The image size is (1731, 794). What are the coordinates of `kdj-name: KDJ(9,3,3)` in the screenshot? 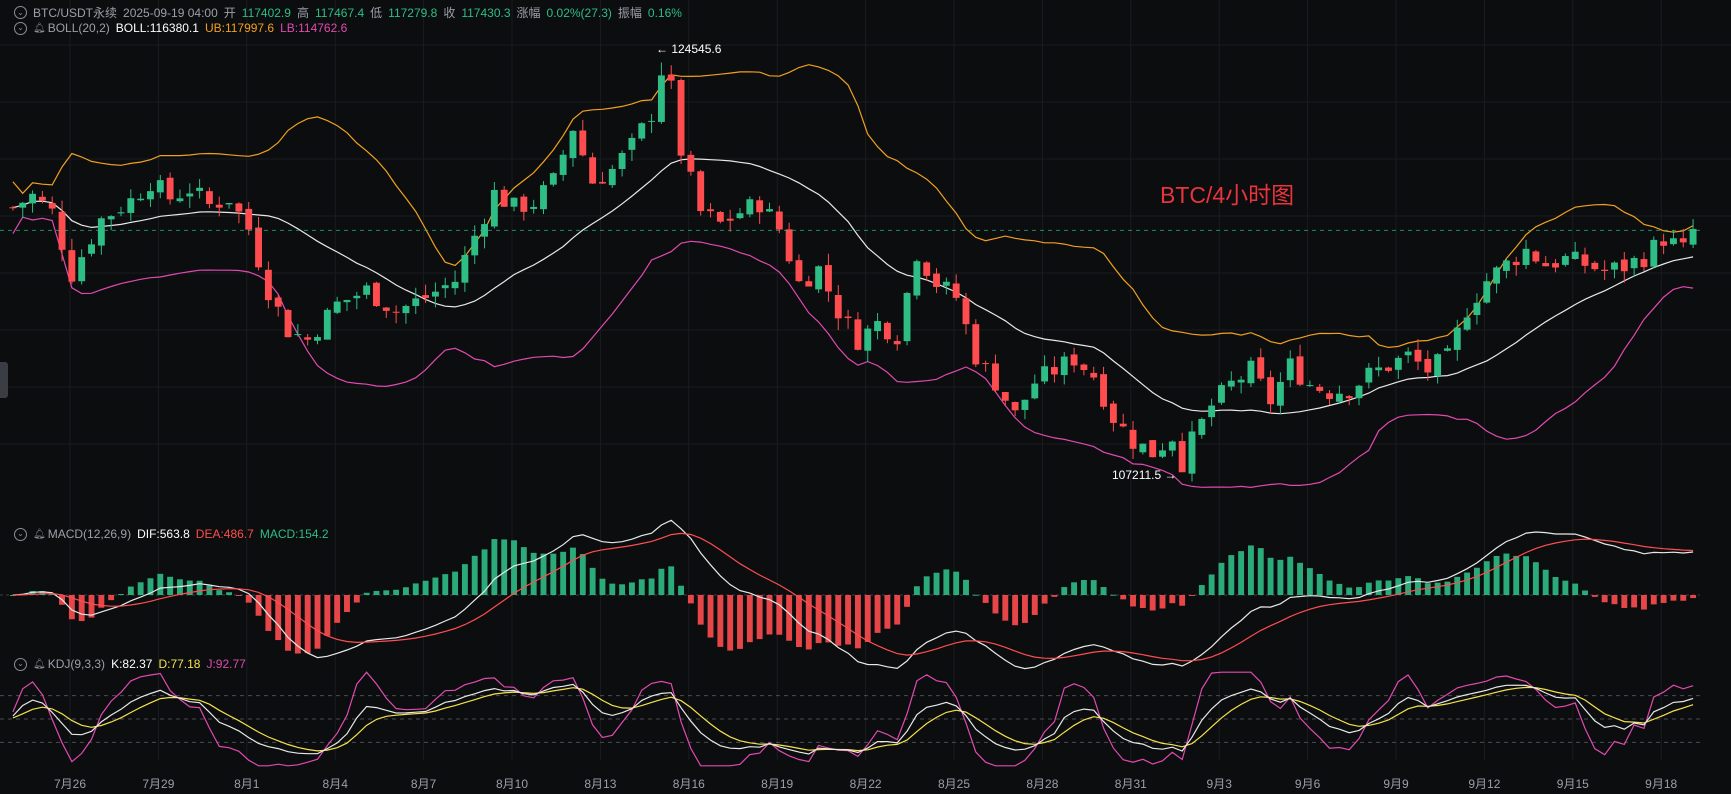 It's located at (76, 664).